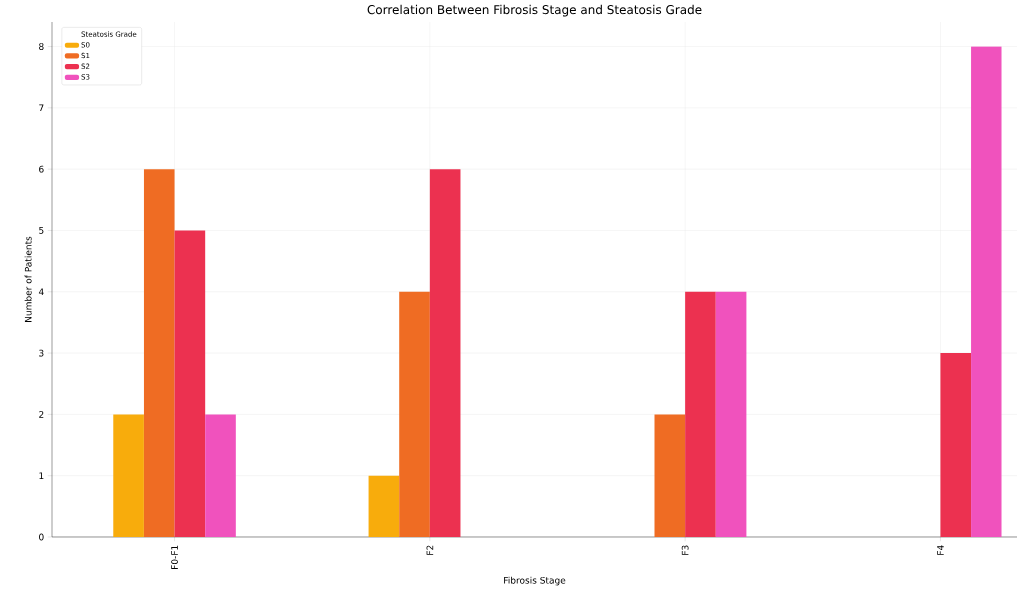 This screenshot has width=1019, height=614. Describe the element at coordinates (940, 550) in the screenshot. I see `x-tick-label: F4` at that location.